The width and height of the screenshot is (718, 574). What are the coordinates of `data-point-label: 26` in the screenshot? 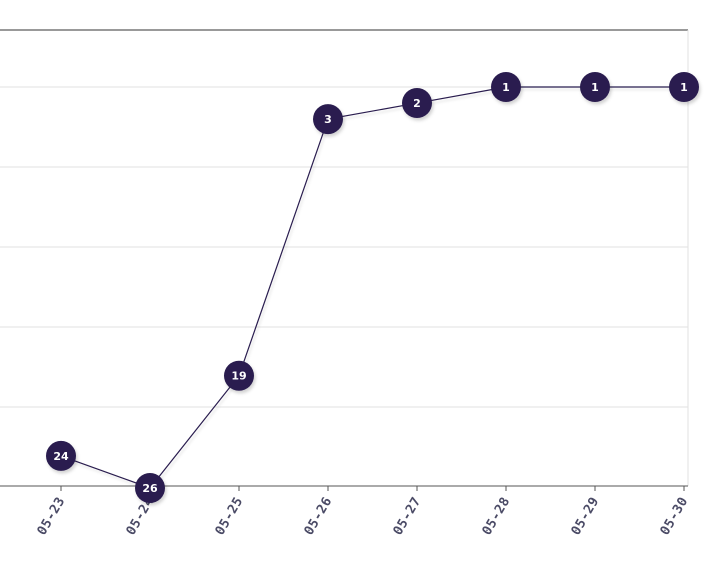 It's located at (150, 488).